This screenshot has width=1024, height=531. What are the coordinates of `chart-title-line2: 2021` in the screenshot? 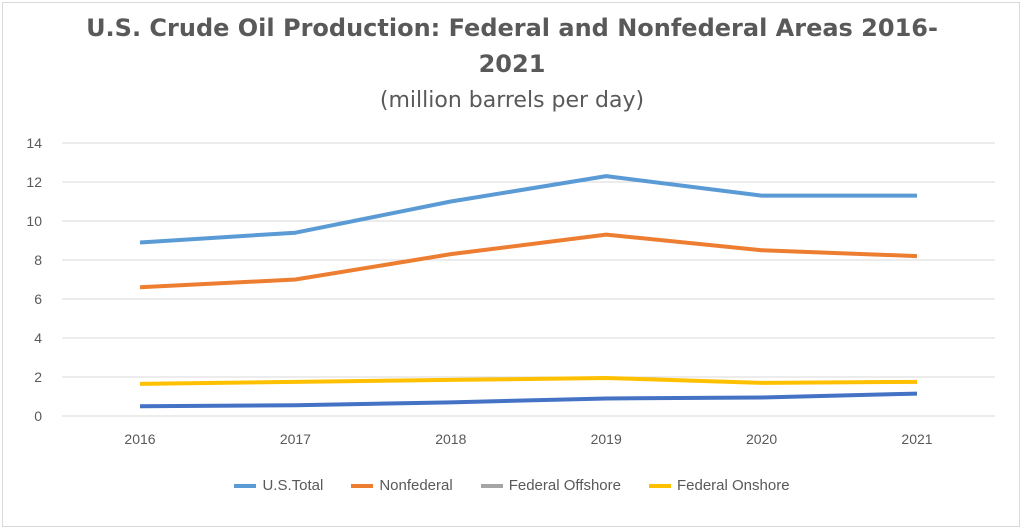 It's located at (512, 64).